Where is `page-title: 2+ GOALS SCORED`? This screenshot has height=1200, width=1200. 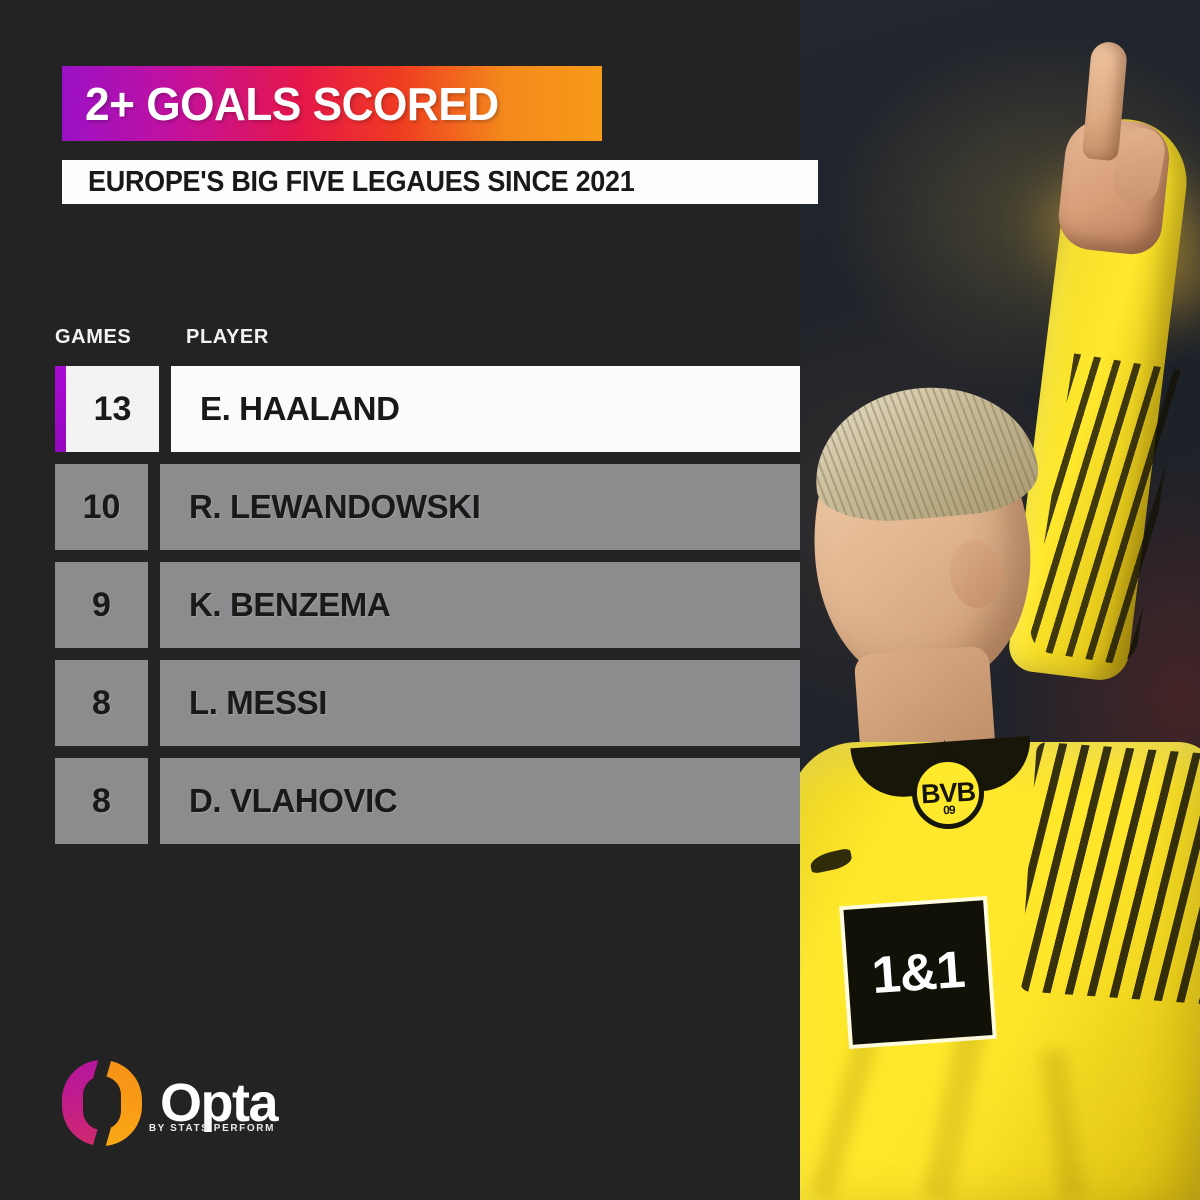 page-title: 2+ GOALS SCORED is located at coordinates (292, 103).